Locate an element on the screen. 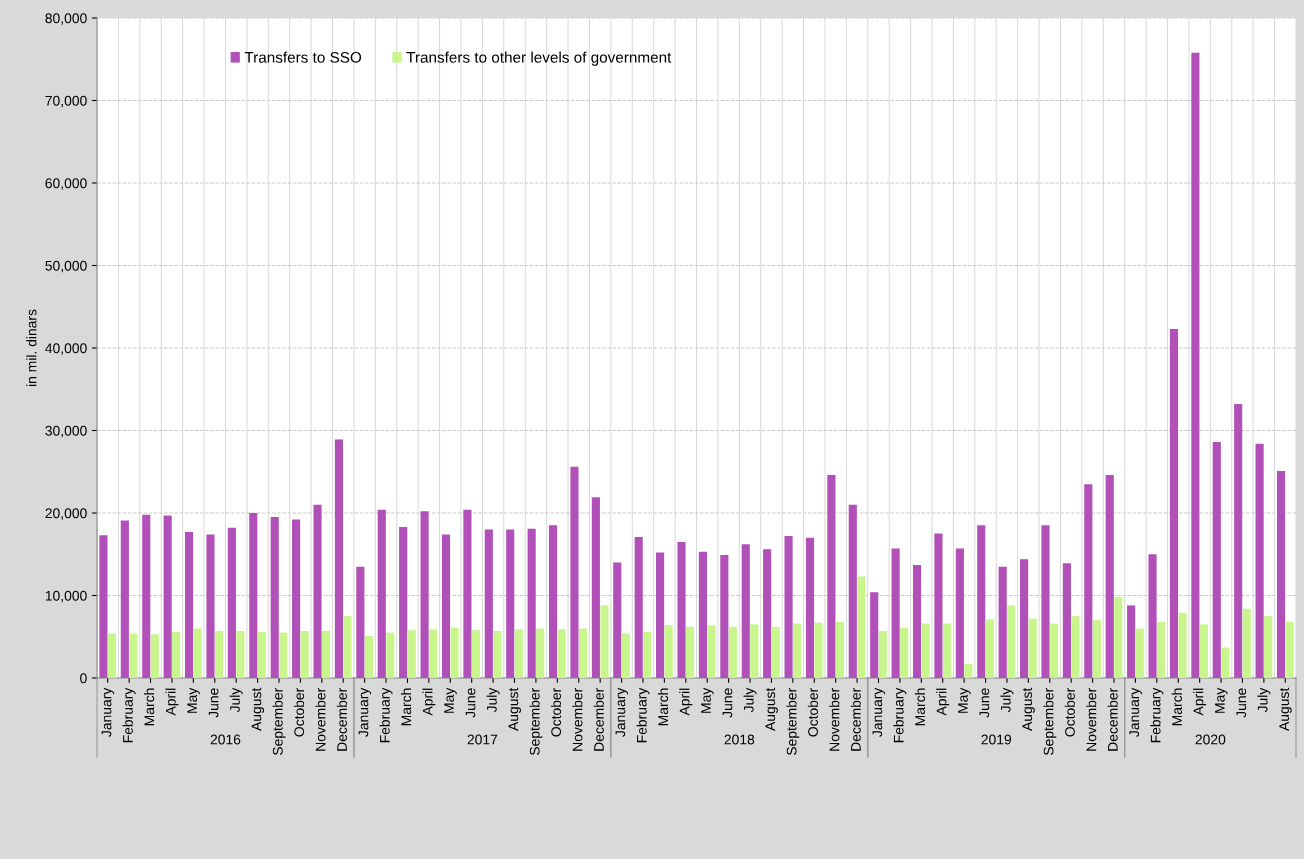 This screenshot has width=1304, height=859. text: 2018 is located at coordinates (739, 739).